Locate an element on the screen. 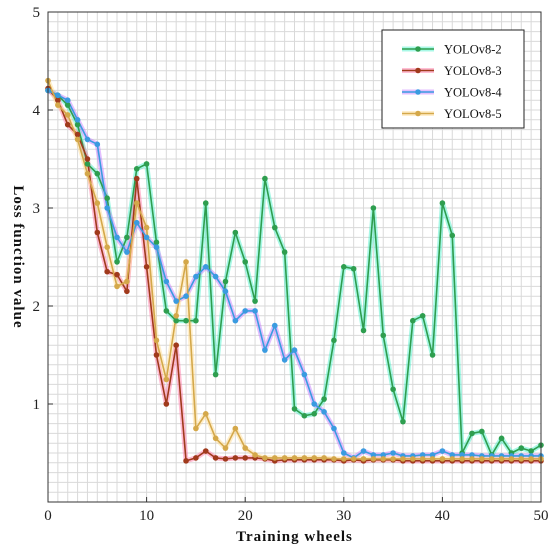 The height and width of the screenshot is (549, 550). legend-label: YOLOv8-4 is located at coordinates (473, 93).